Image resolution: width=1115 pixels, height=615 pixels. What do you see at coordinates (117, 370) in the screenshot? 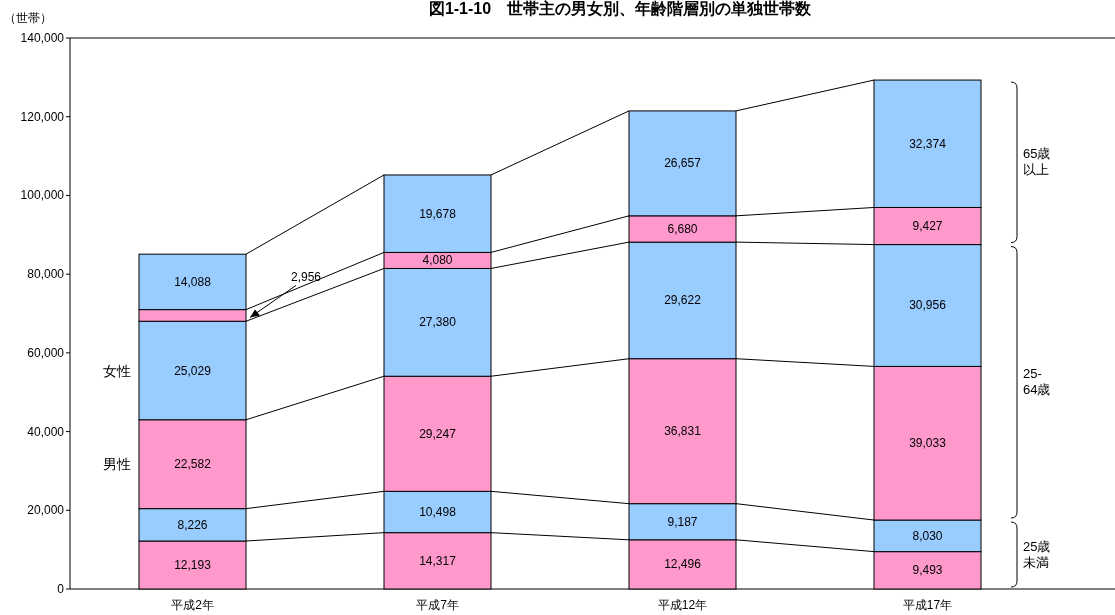
I see `series-label: 女性` at bounding box center [117, 370].